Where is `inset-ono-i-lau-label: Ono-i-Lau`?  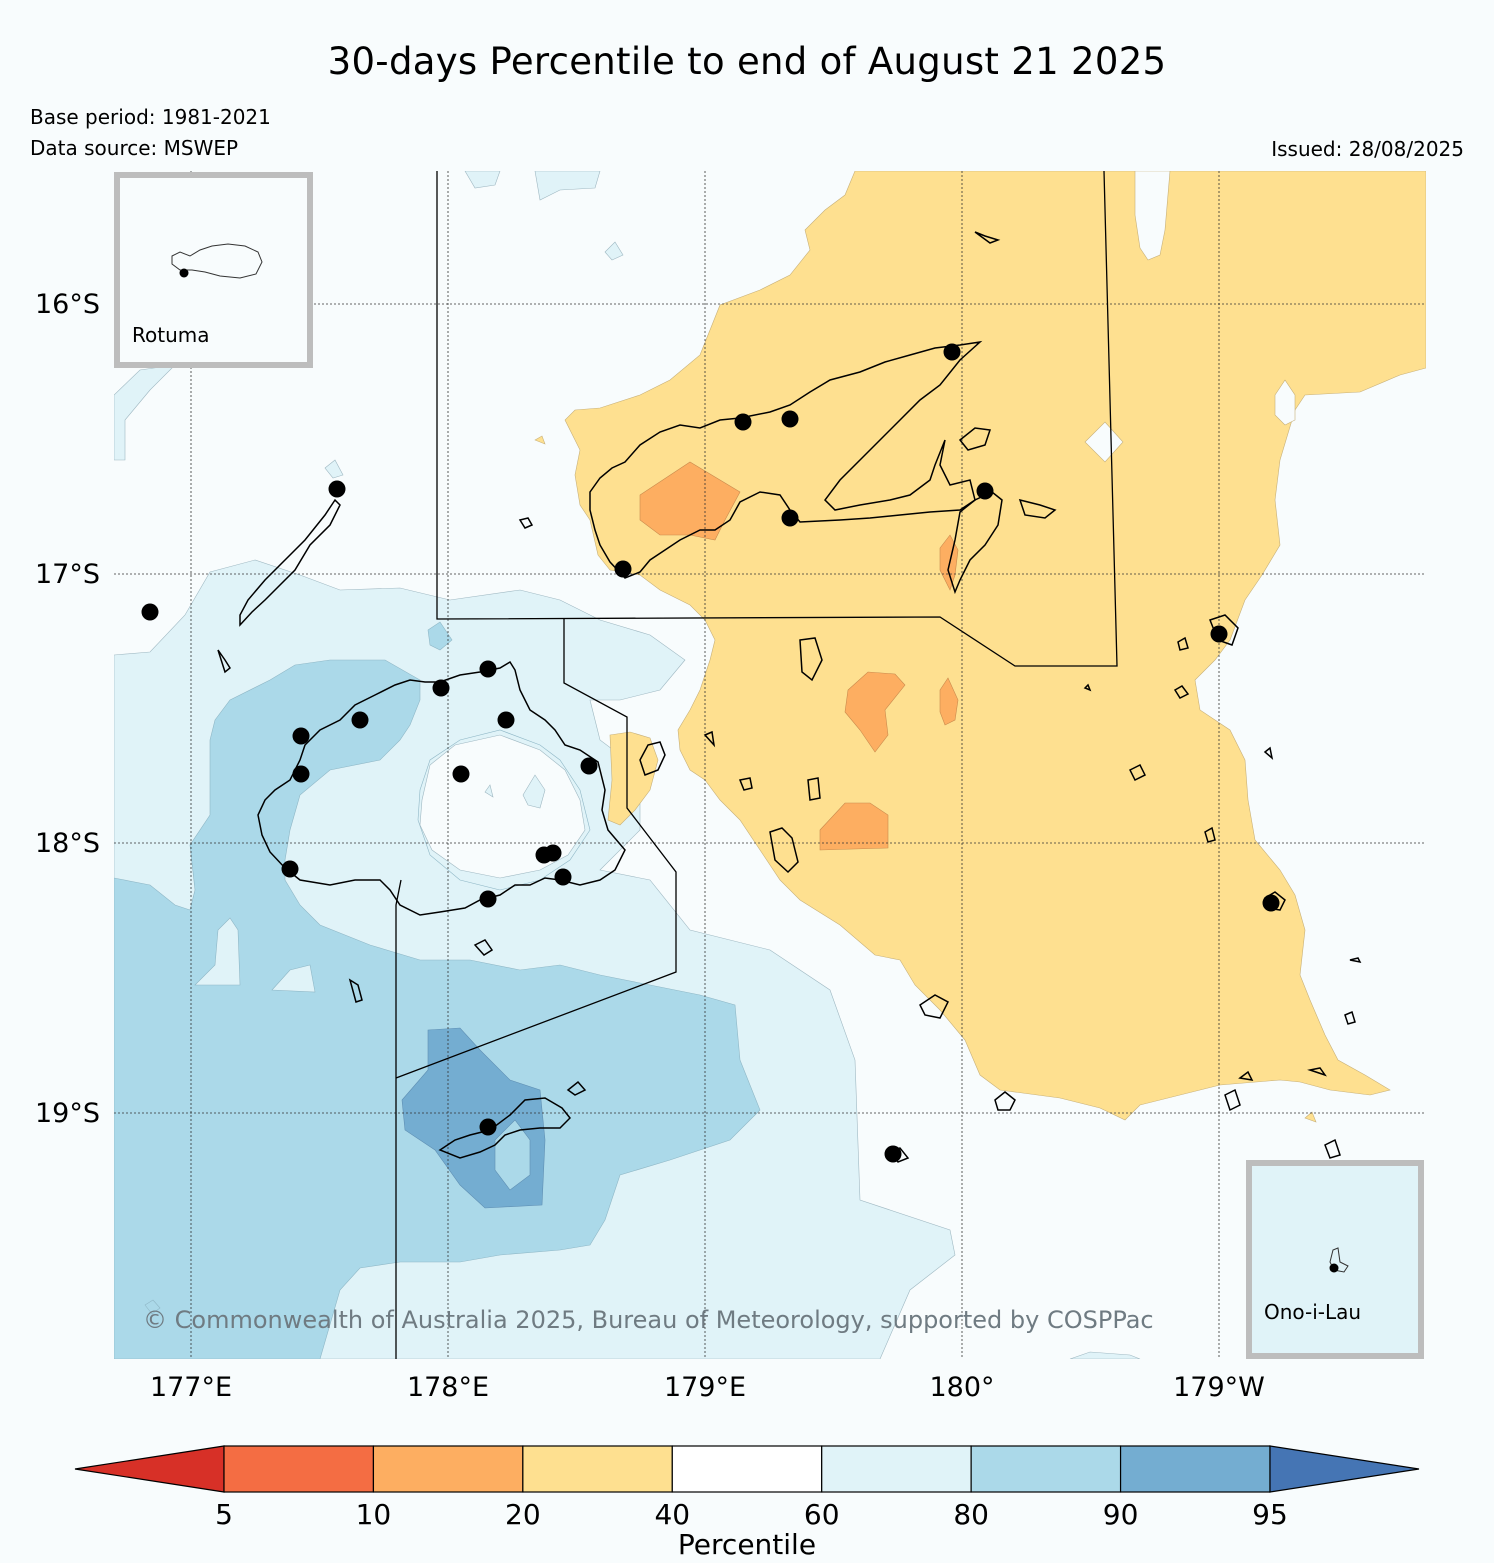 inset-ono-i-lau-label: Ono-i-Lau is located at coordinates (1312, 1312).